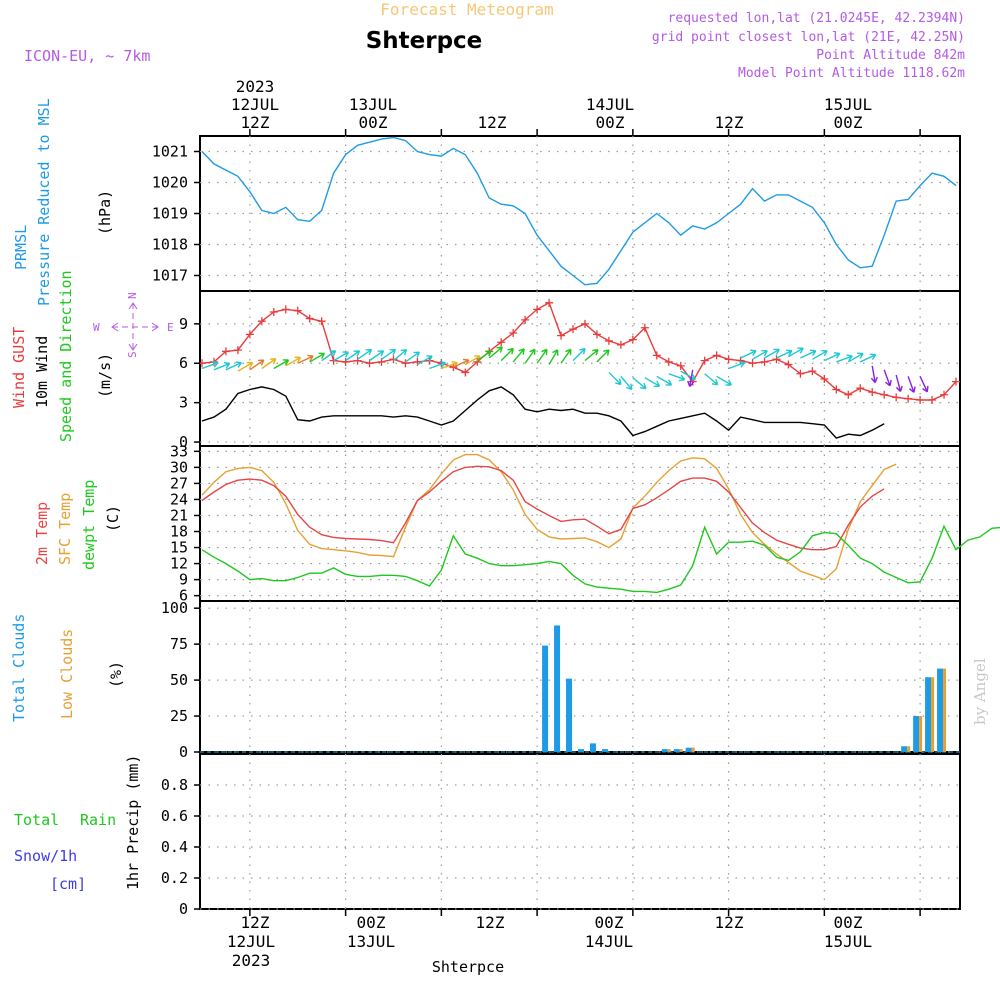 Image resolution: width=1000 pixels, height=1000 pixels. What do you see at coordinates (179, 644) in the screenshot?
I see `y-tick-label: 75` at bounding box center [179, 644].